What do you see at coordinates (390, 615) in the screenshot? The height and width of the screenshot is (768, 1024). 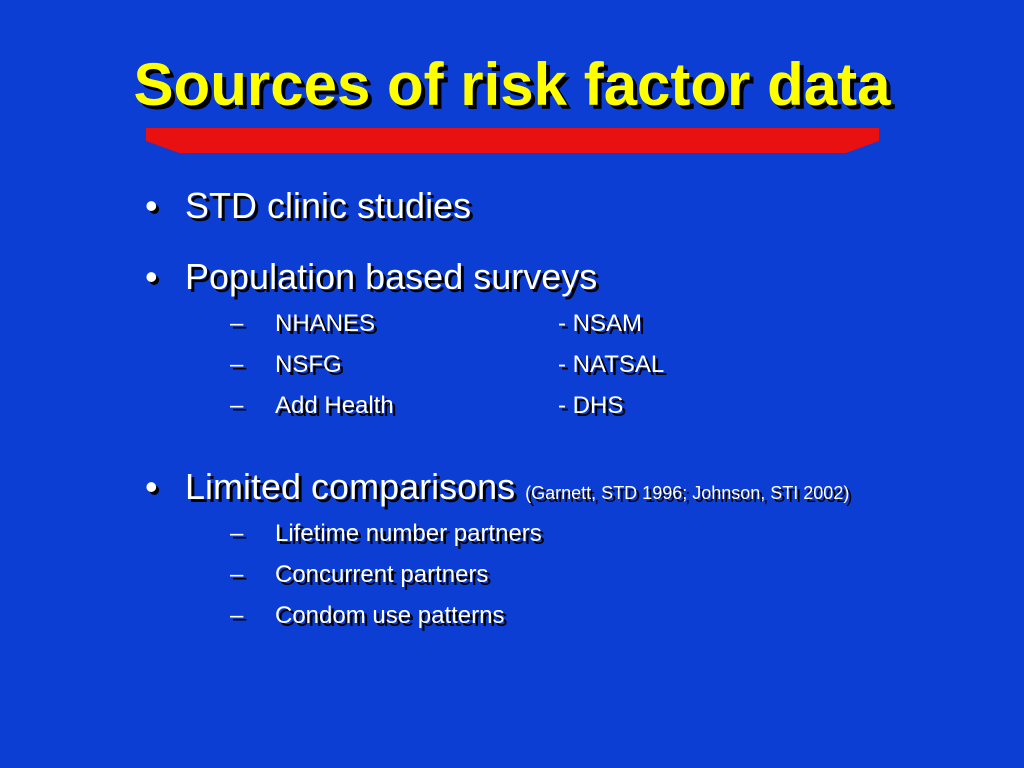 I see `sub-item-left: Condom use patterns` at bounding box center [390, 615].